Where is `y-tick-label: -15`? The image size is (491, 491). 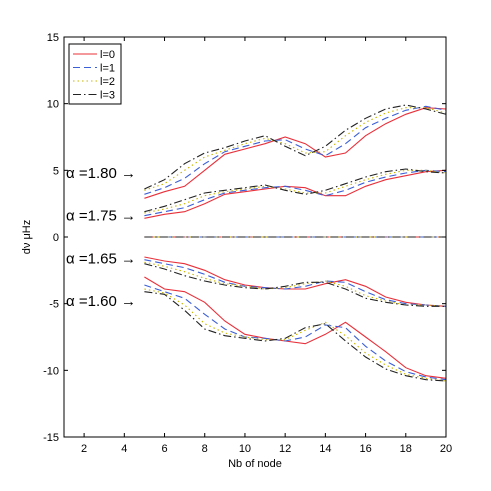 y-tick-label: -15 is located at coordinates (51, 438).